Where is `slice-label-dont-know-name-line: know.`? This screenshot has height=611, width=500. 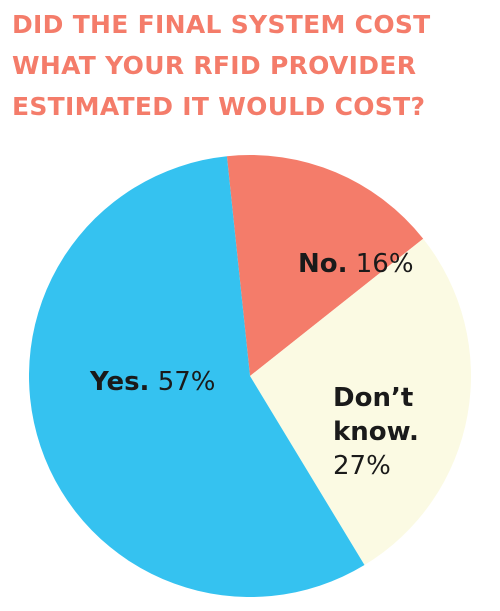
slice-label-dont-know-name-line: know. is located at coordinates (376, 432).